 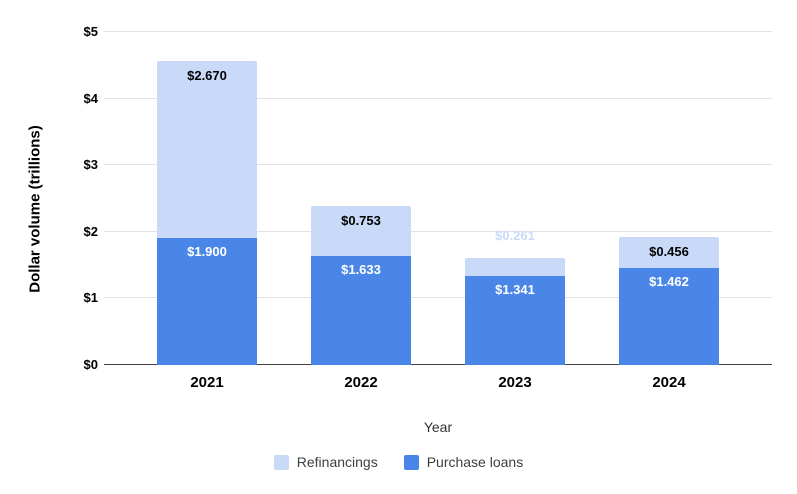 What do you see at coordinates (207, 382) in the screenshot?
I see `x-tick-label: 2021` at bounding box center [207, 382].